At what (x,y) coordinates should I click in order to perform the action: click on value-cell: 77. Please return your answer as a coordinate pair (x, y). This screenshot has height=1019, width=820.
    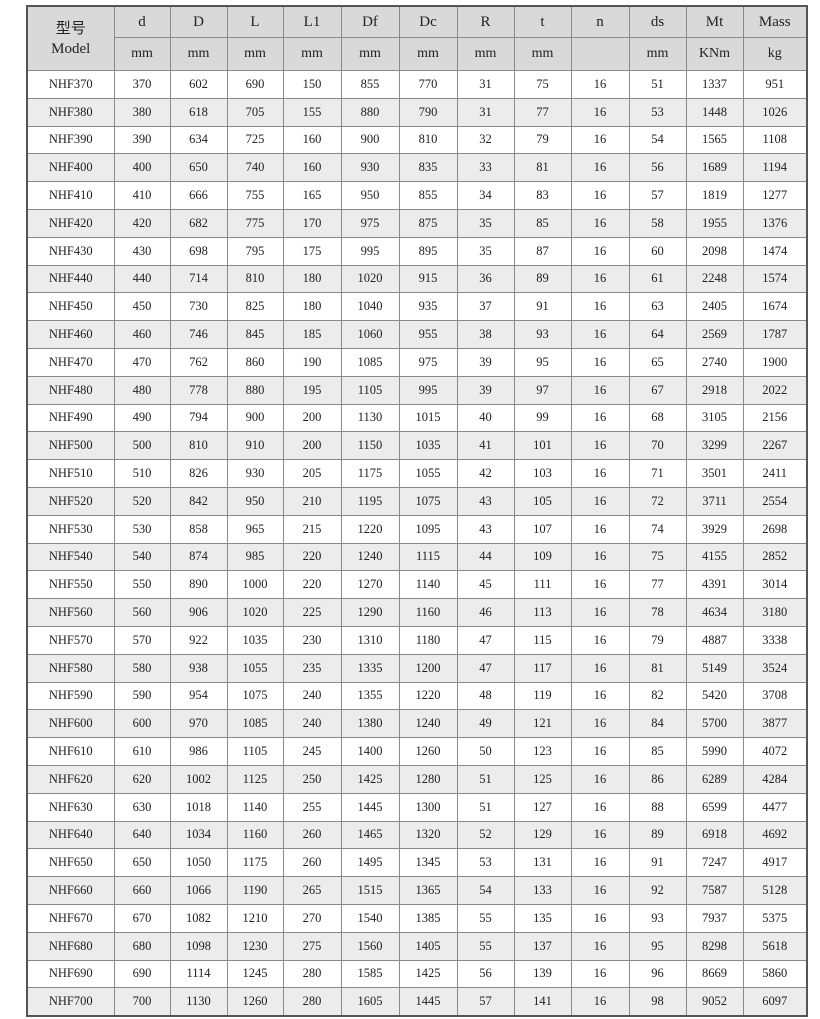
    Looking at the image, I should click on (657, 585).